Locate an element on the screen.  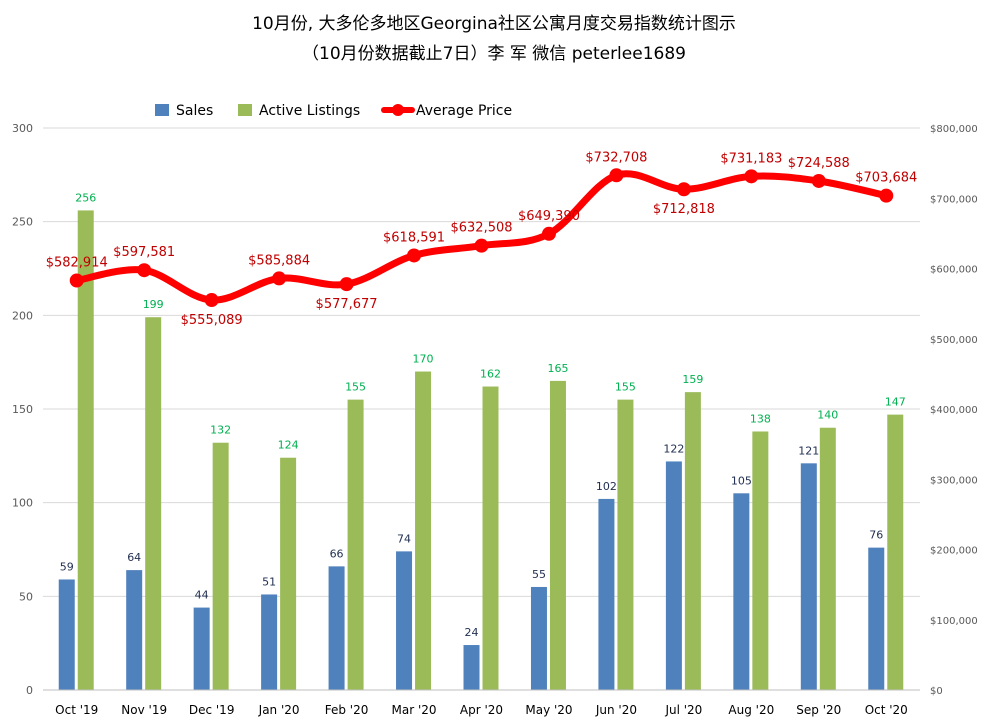
x-tick-label: Dec '19 is located at coordinates (212, 710).